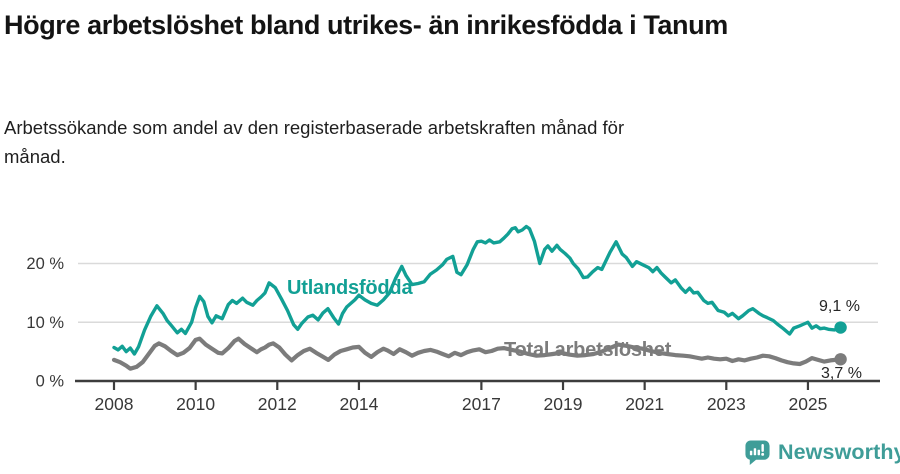 This screenshot has height=474, width=900. Describe the element at coordinates (726, 404) in the screenshot. I see `x-tick-label: 2023` at that location.